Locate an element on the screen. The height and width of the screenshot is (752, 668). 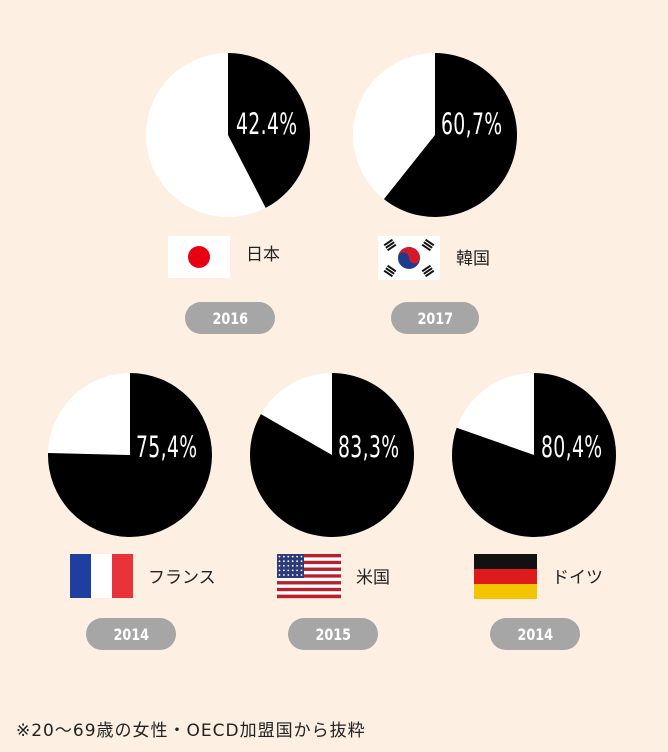
pie-value-label-3: 83,3% is located at coordinates (369, 447).